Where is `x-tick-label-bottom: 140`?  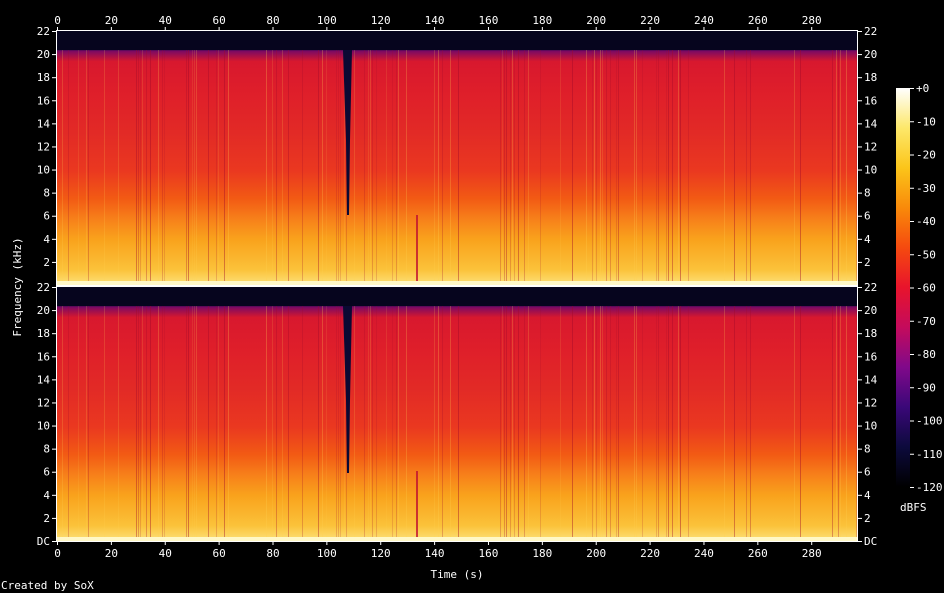
x-tick-label-bottom: 140 is located at coordinates (435, 553).